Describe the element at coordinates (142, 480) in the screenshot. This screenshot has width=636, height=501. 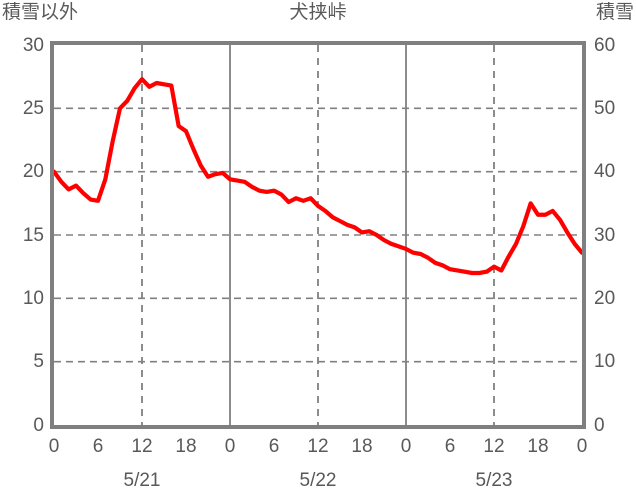
I see `x-axis-day-label: 5/21` at that location.